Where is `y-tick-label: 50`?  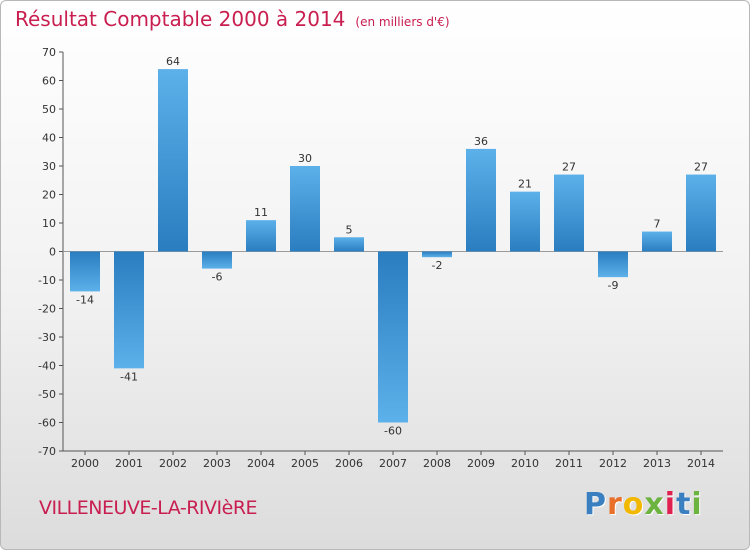
y-tick-label: 50 is located at coordinates (49, 109).